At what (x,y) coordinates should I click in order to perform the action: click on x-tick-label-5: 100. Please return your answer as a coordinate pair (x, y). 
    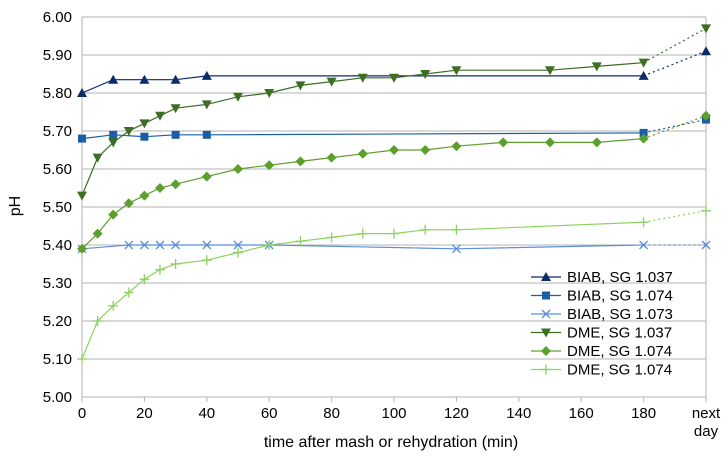
    Looking at the image, I should click on (393, 413).